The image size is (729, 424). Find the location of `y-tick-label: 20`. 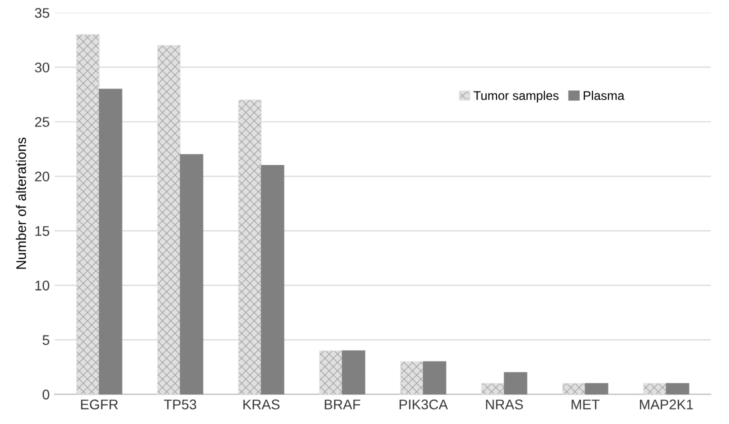

y-tick-label: 20 is located at coordinates (42, 177).